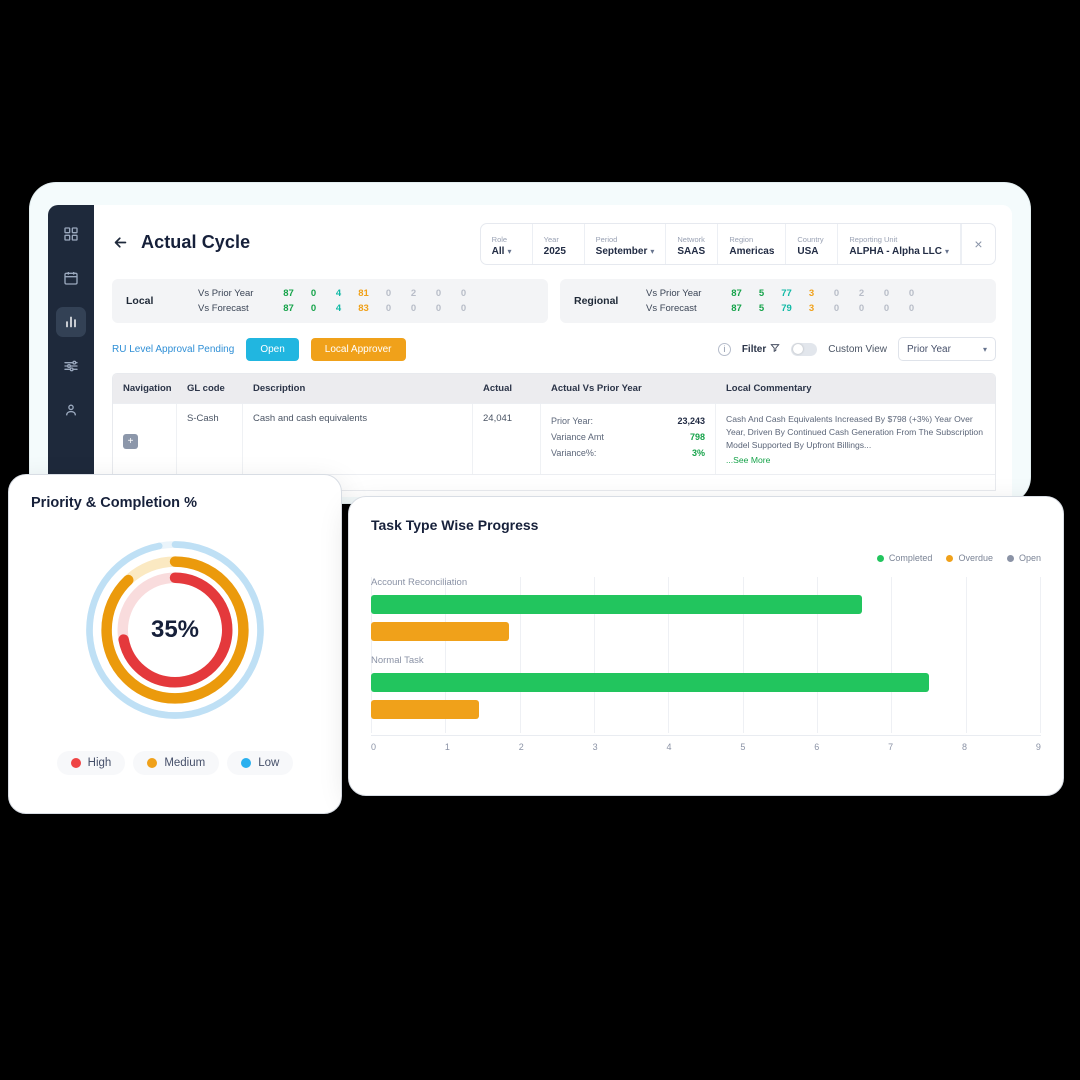 This screenshot has height=1080, width=1080. I want to click on legend-item-open: Open, so click(1023, 558).